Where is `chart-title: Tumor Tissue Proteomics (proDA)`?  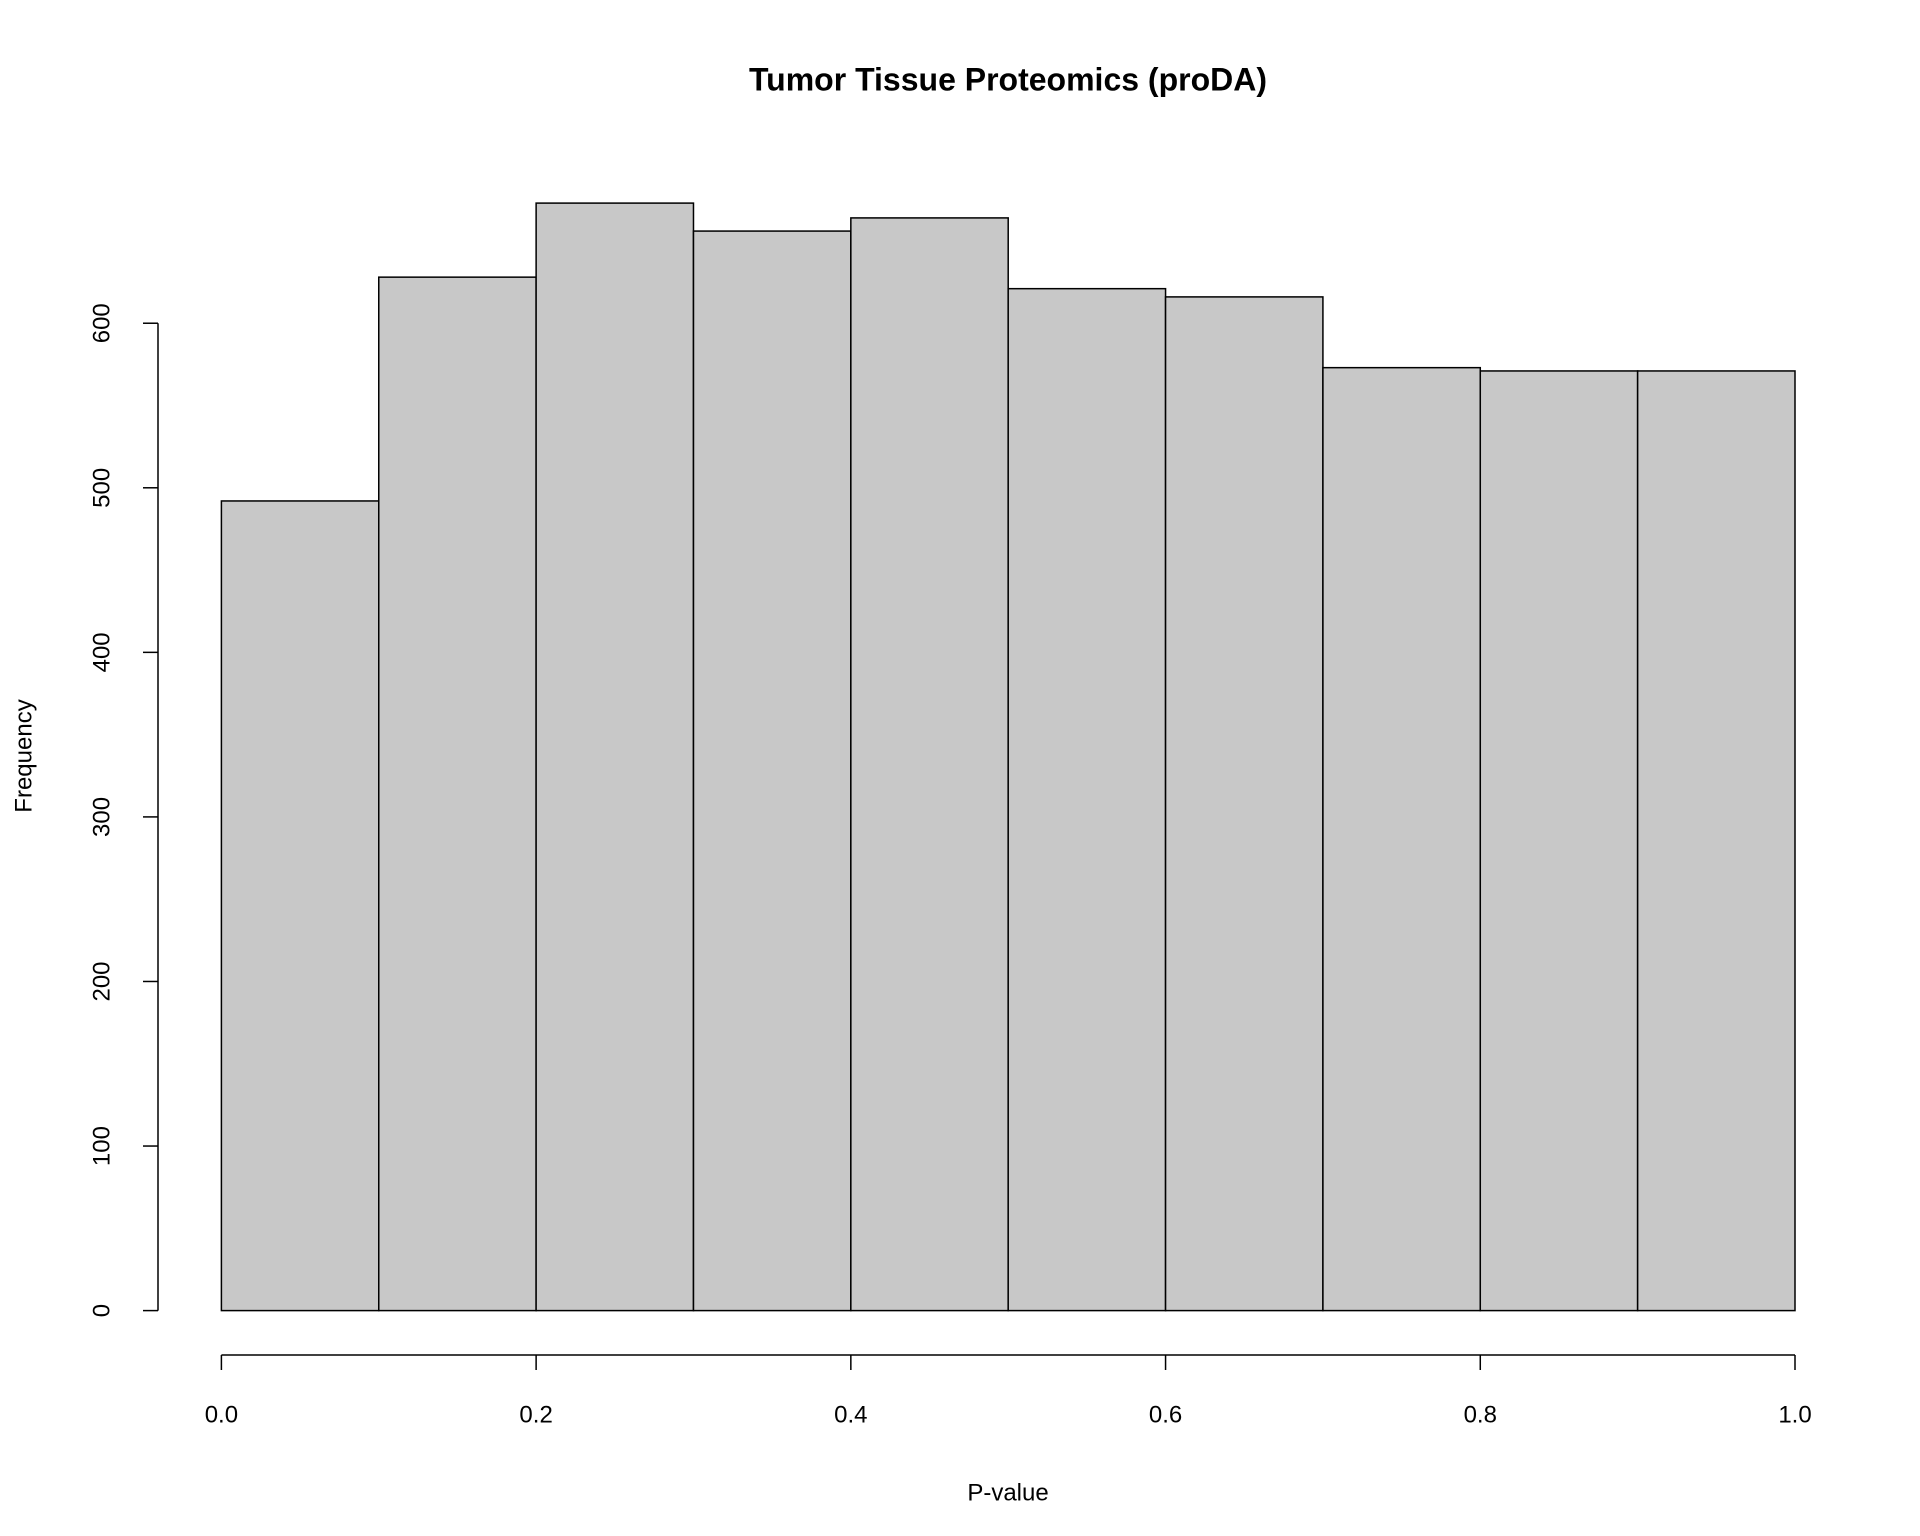 chart-title: Tumor Tissue Proteomics (proDA) is located at coordinates (1008, 79).